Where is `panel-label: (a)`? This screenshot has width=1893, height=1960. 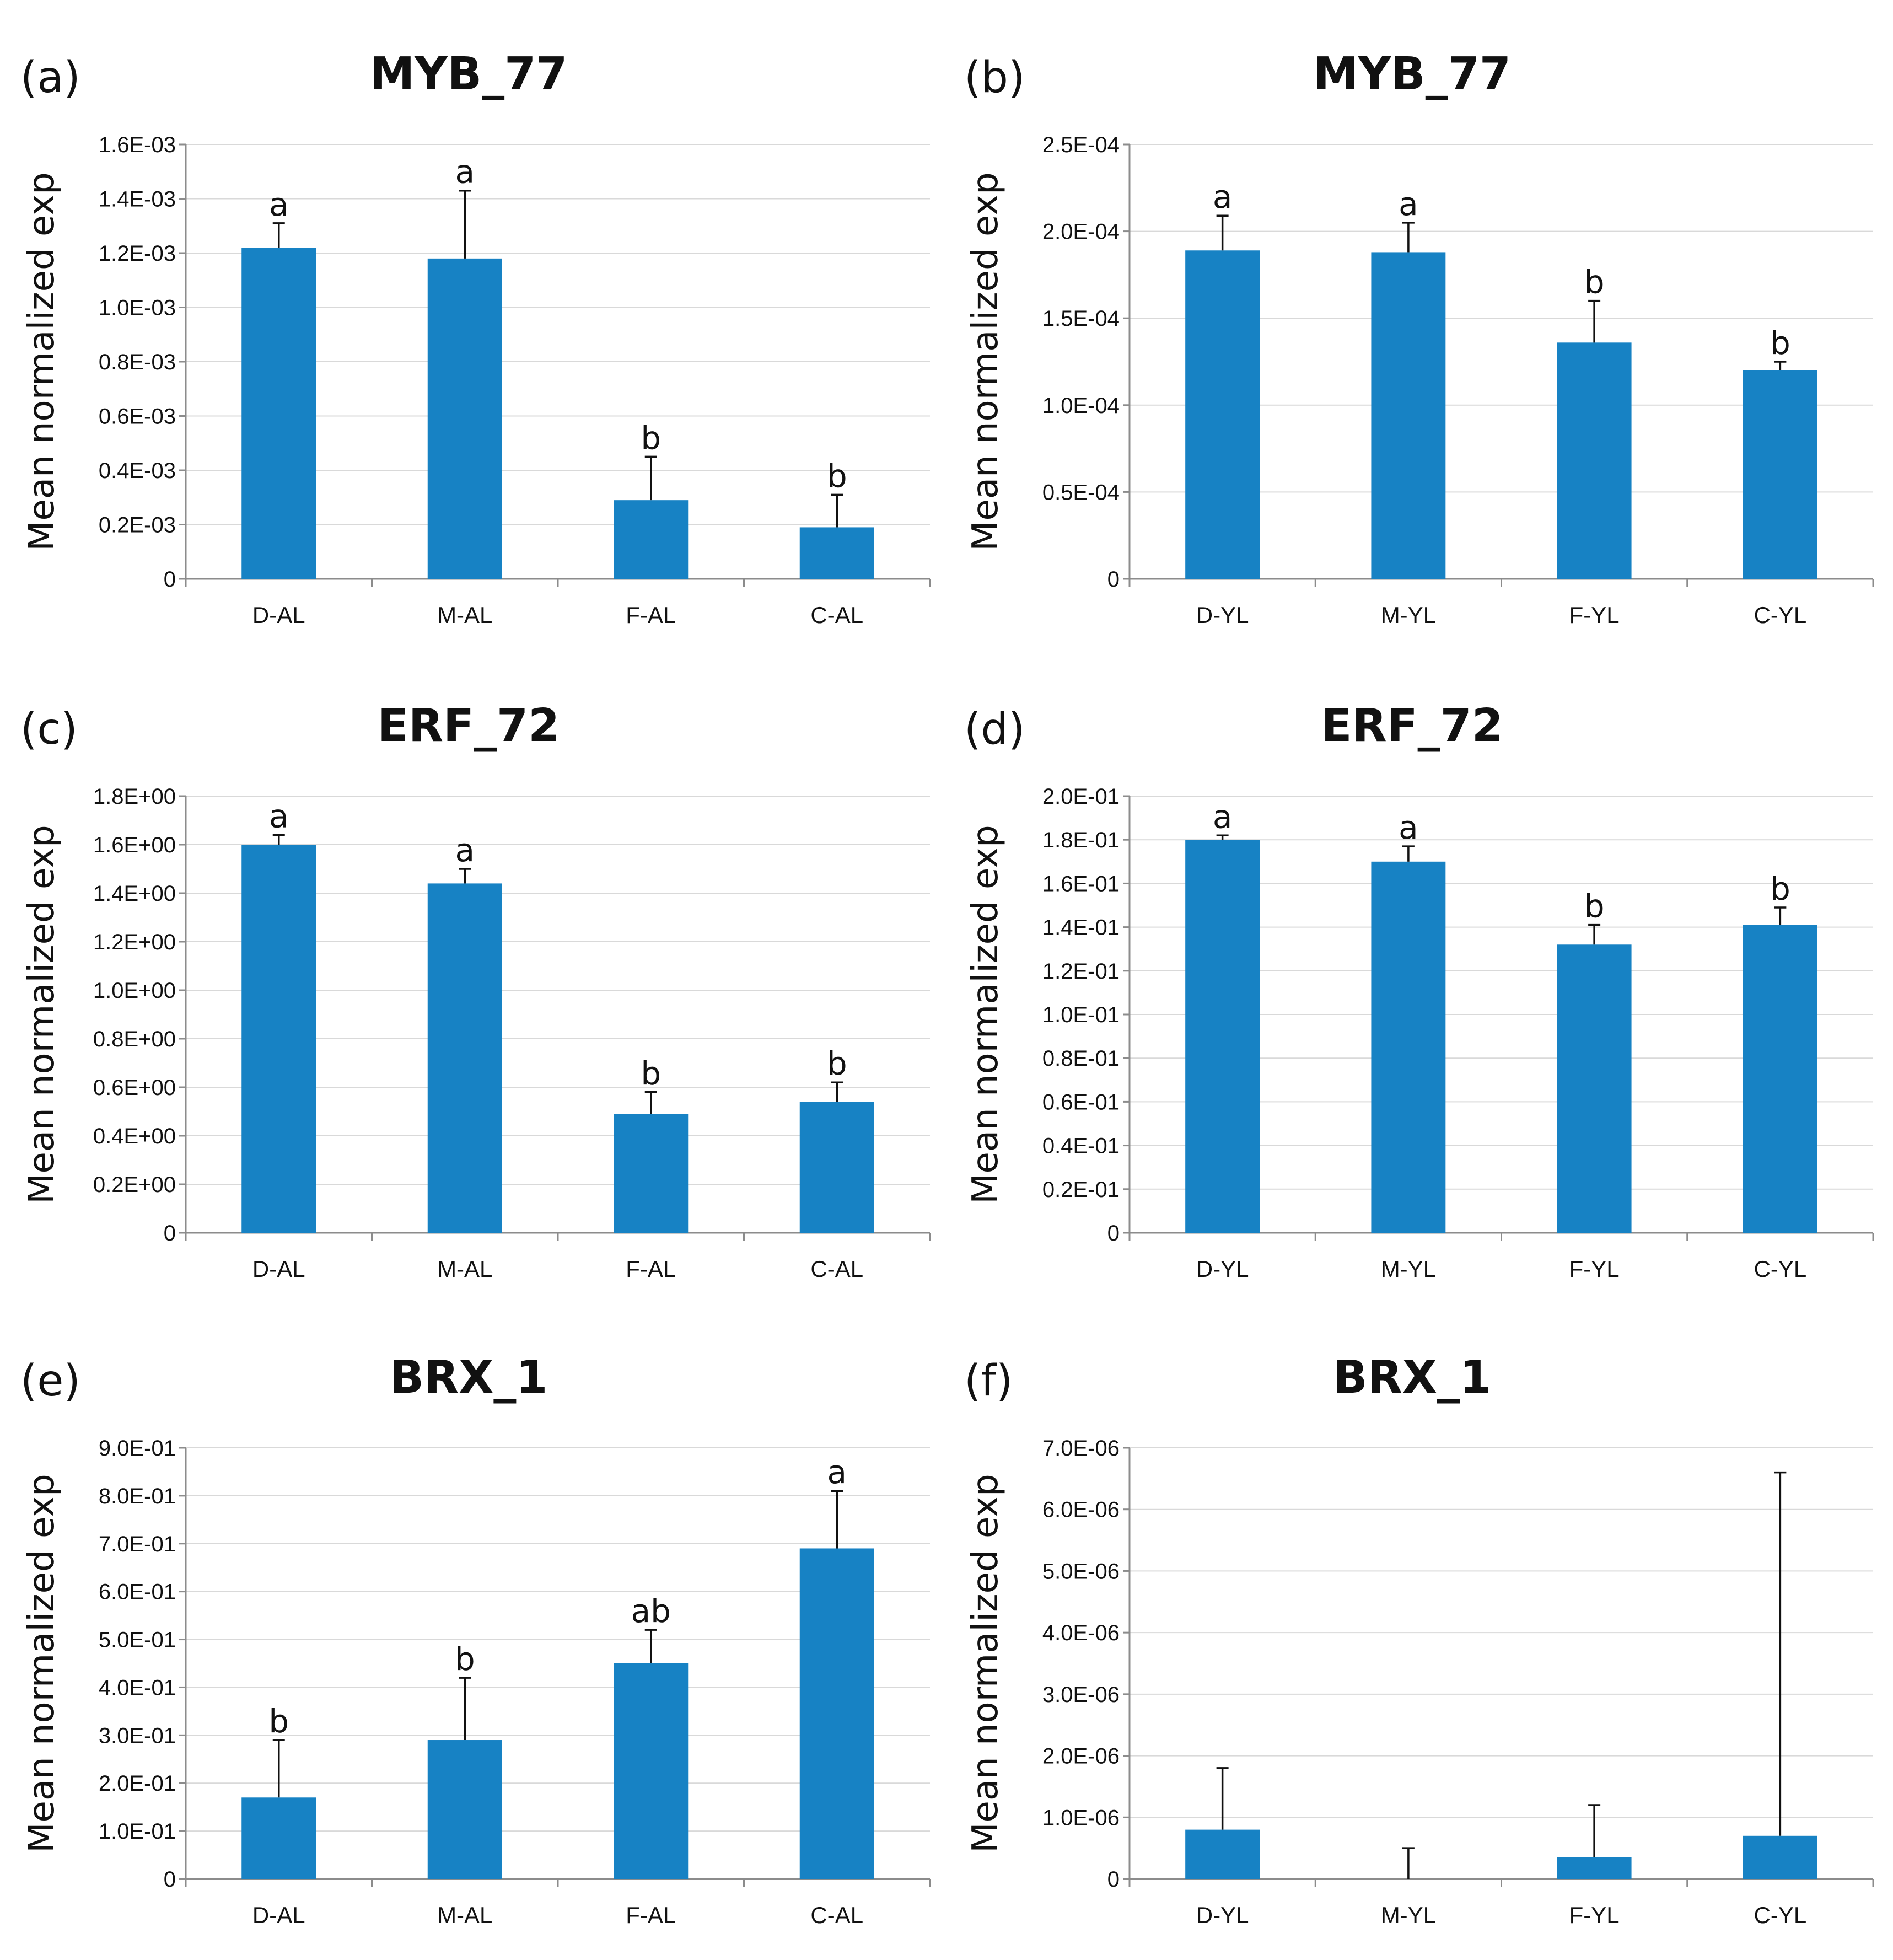
panel-label: (a) is located at coordinates (50, 78).